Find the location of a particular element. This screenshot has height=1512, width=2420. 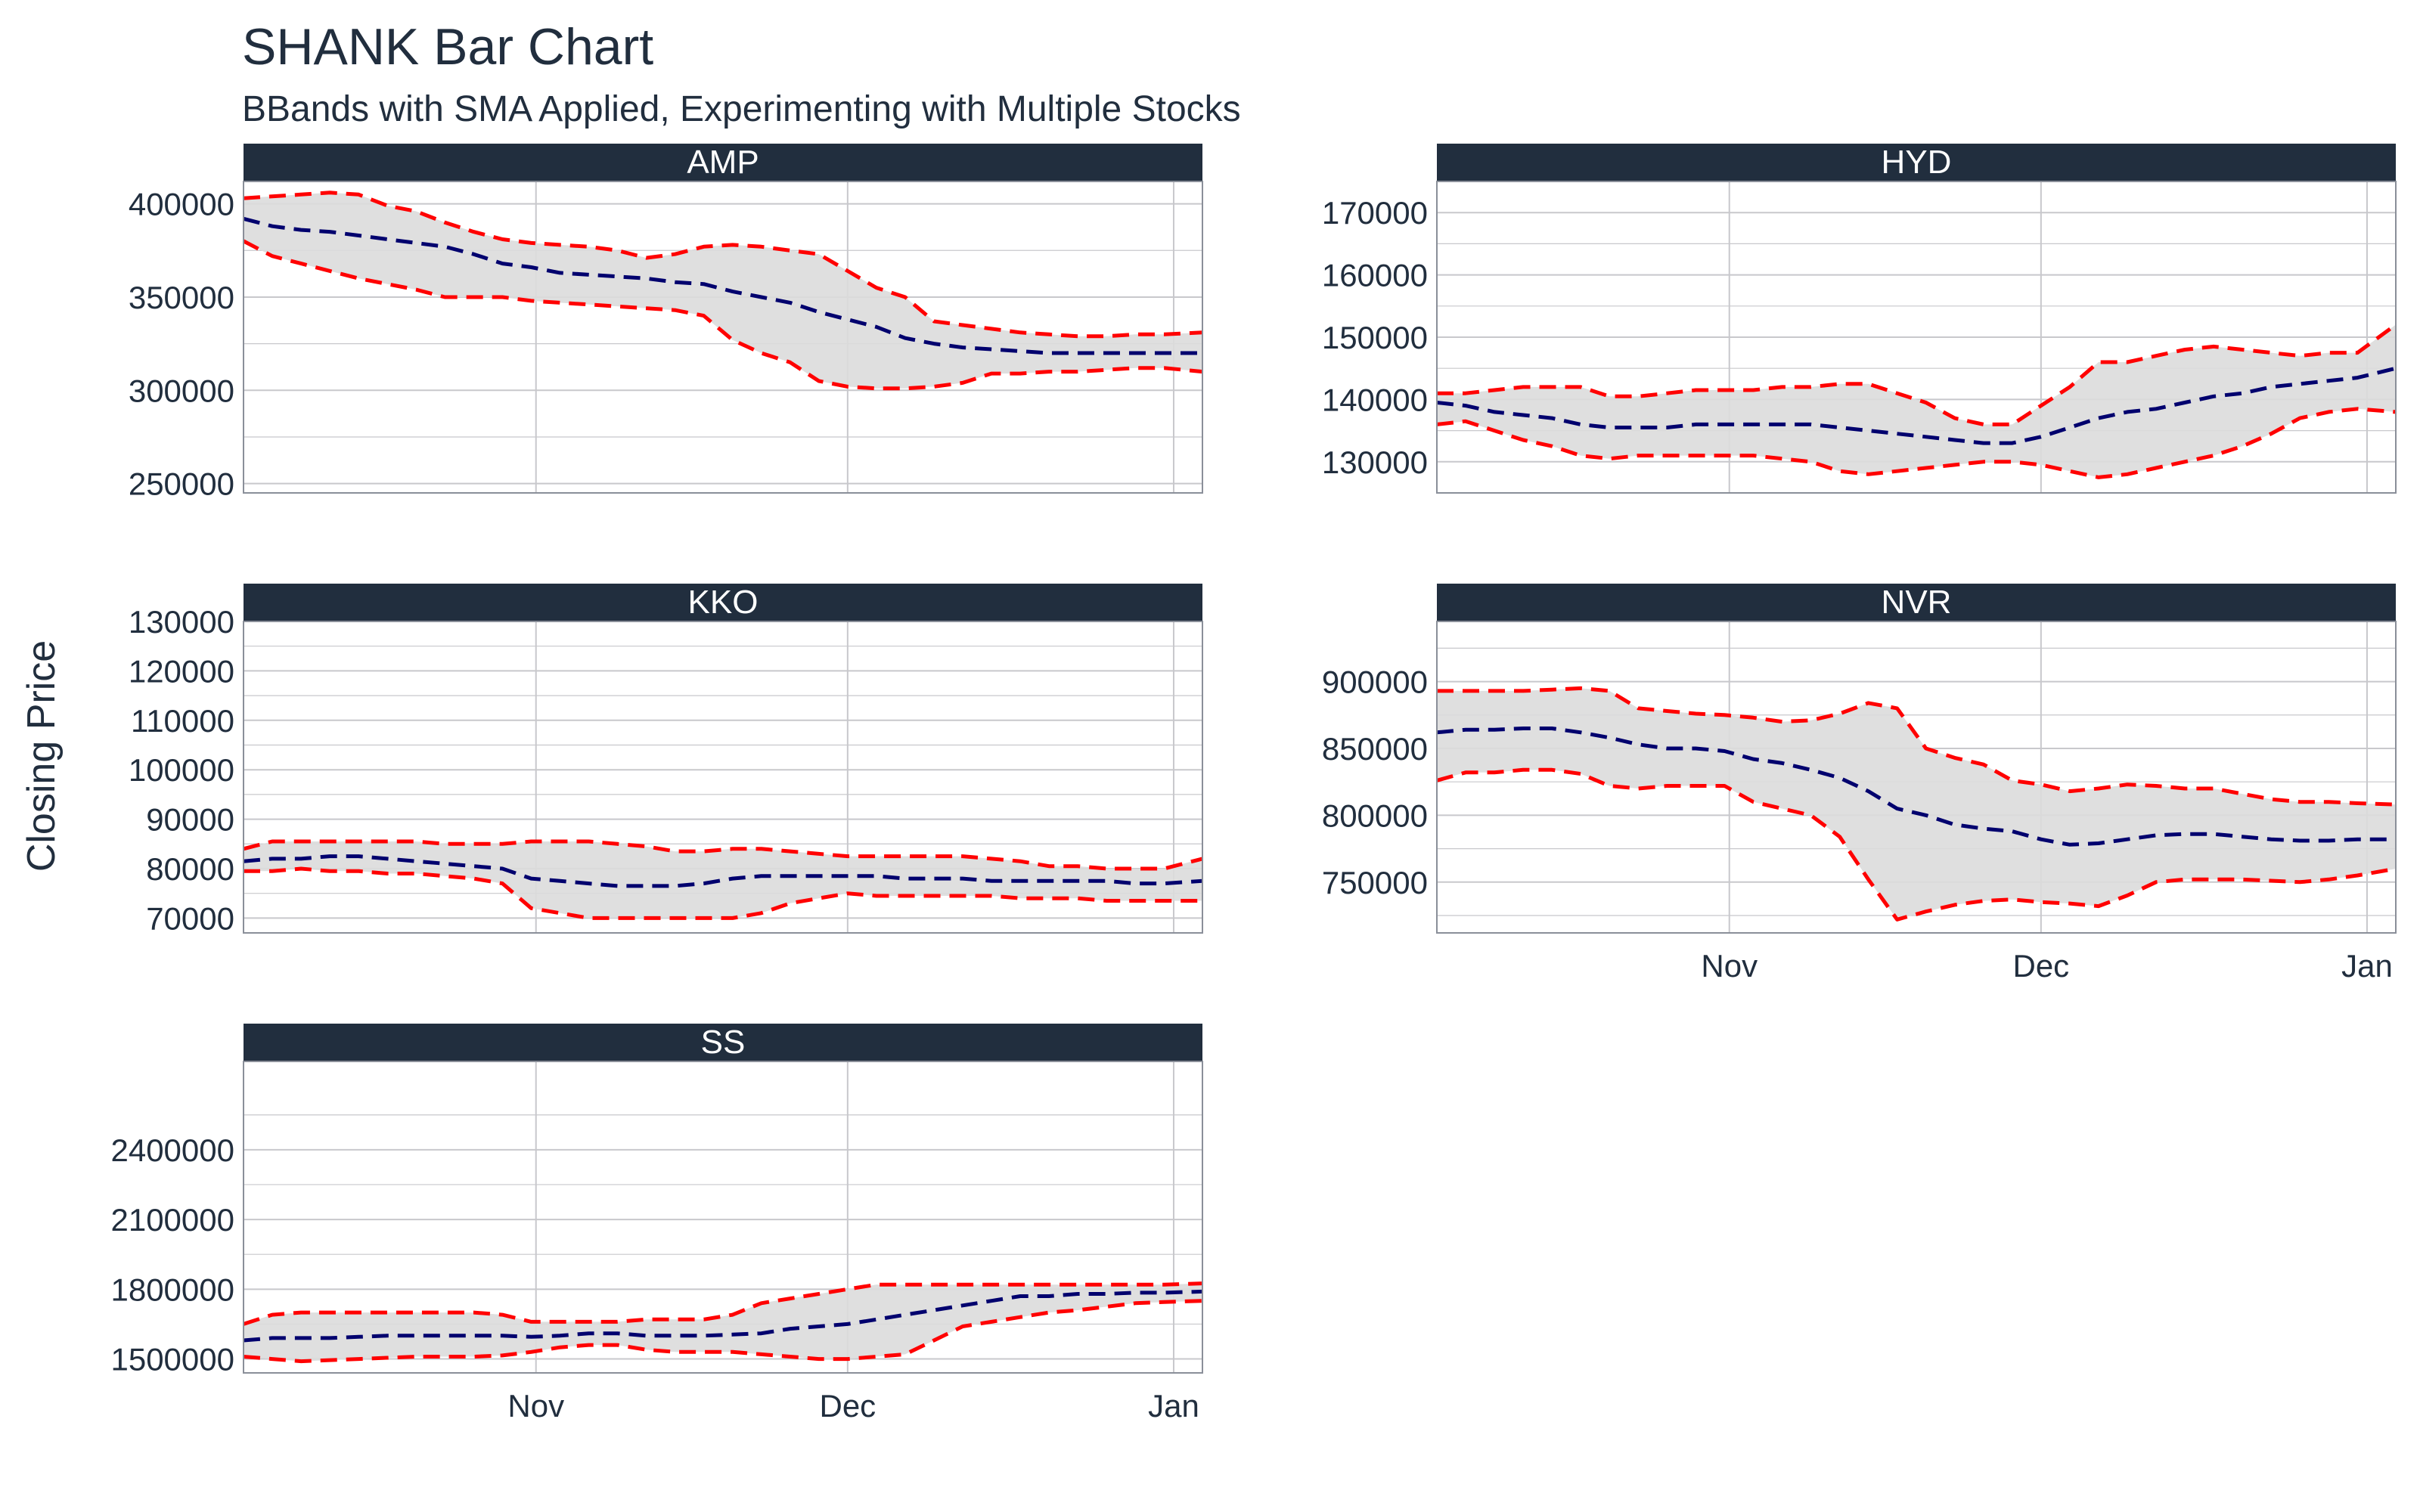

facet-strip-label: SS is located at coordinates (723, 1042).